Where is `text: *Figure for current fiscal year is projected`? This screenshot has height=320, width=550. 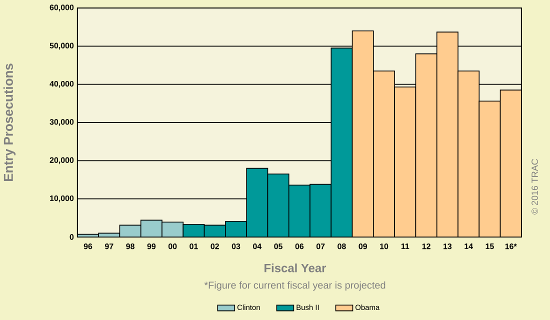 text: *Figure for current fiscal year is projected is located at coordinates (295, 286).